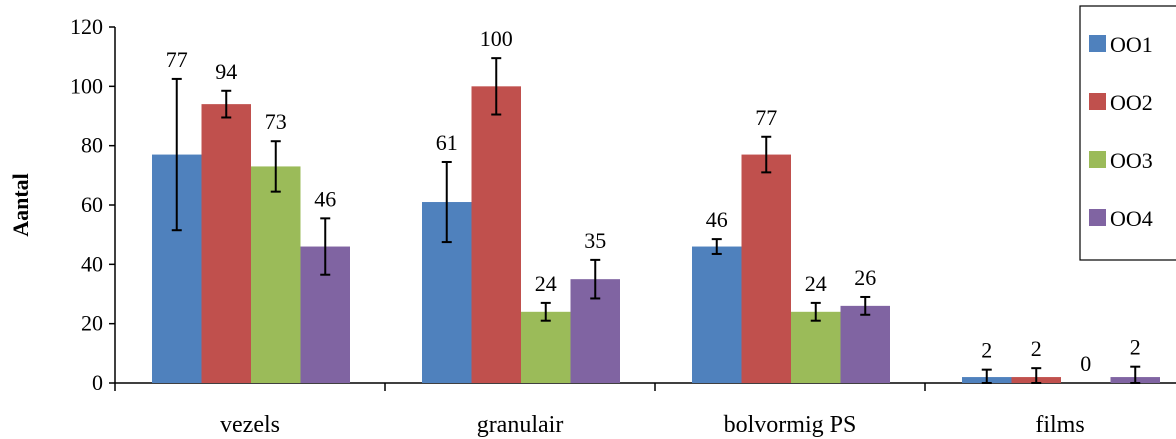  I want to click on legend-label: OO4, so click(1131, 218).